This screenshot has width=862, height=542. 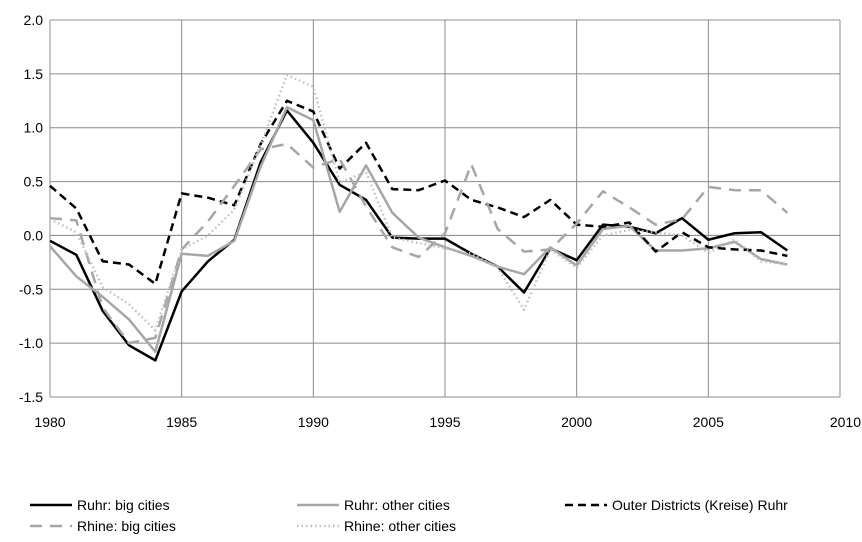 What do you see at coordinates (400, 526) in the screenshot?
I see `legend-label-4: Rhine: other cities` at bounding box center [400, 526].